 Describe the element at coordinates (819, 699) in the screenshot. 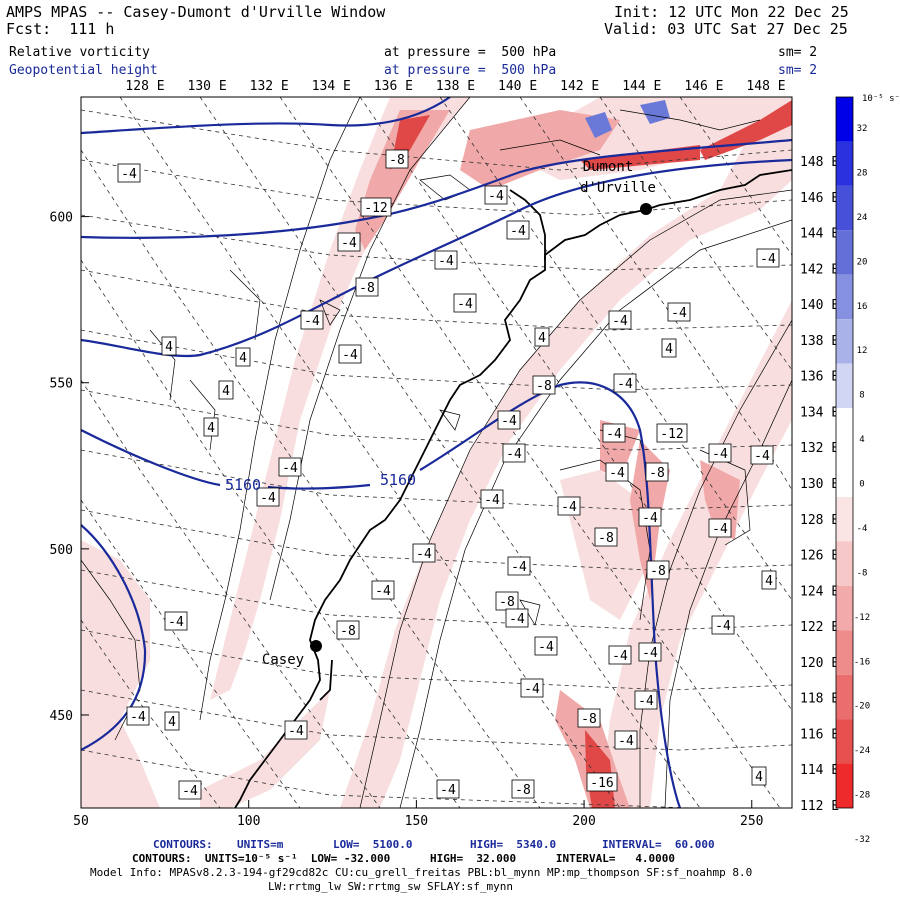

I see `right-lon-label: 118 E` at that location.